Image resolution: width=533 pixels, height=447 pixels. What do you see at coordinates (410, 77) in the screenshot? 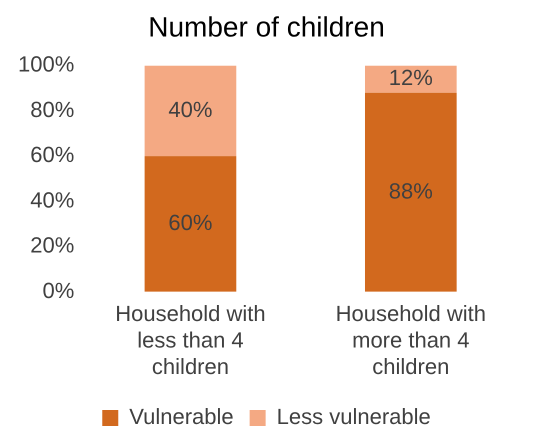
I see `data-label: 12%` at bounding box center [410, 77].